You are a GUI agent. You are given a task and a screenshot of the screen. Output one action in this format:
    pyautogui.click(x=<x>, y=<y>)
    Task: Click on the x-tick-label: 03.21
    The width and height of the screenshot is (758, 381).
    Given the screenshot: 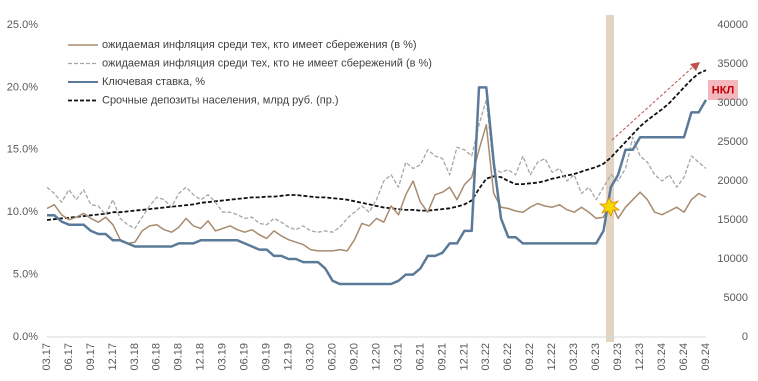 What is the action you would take?
    pyautogui.click(x=398, y=357)
    